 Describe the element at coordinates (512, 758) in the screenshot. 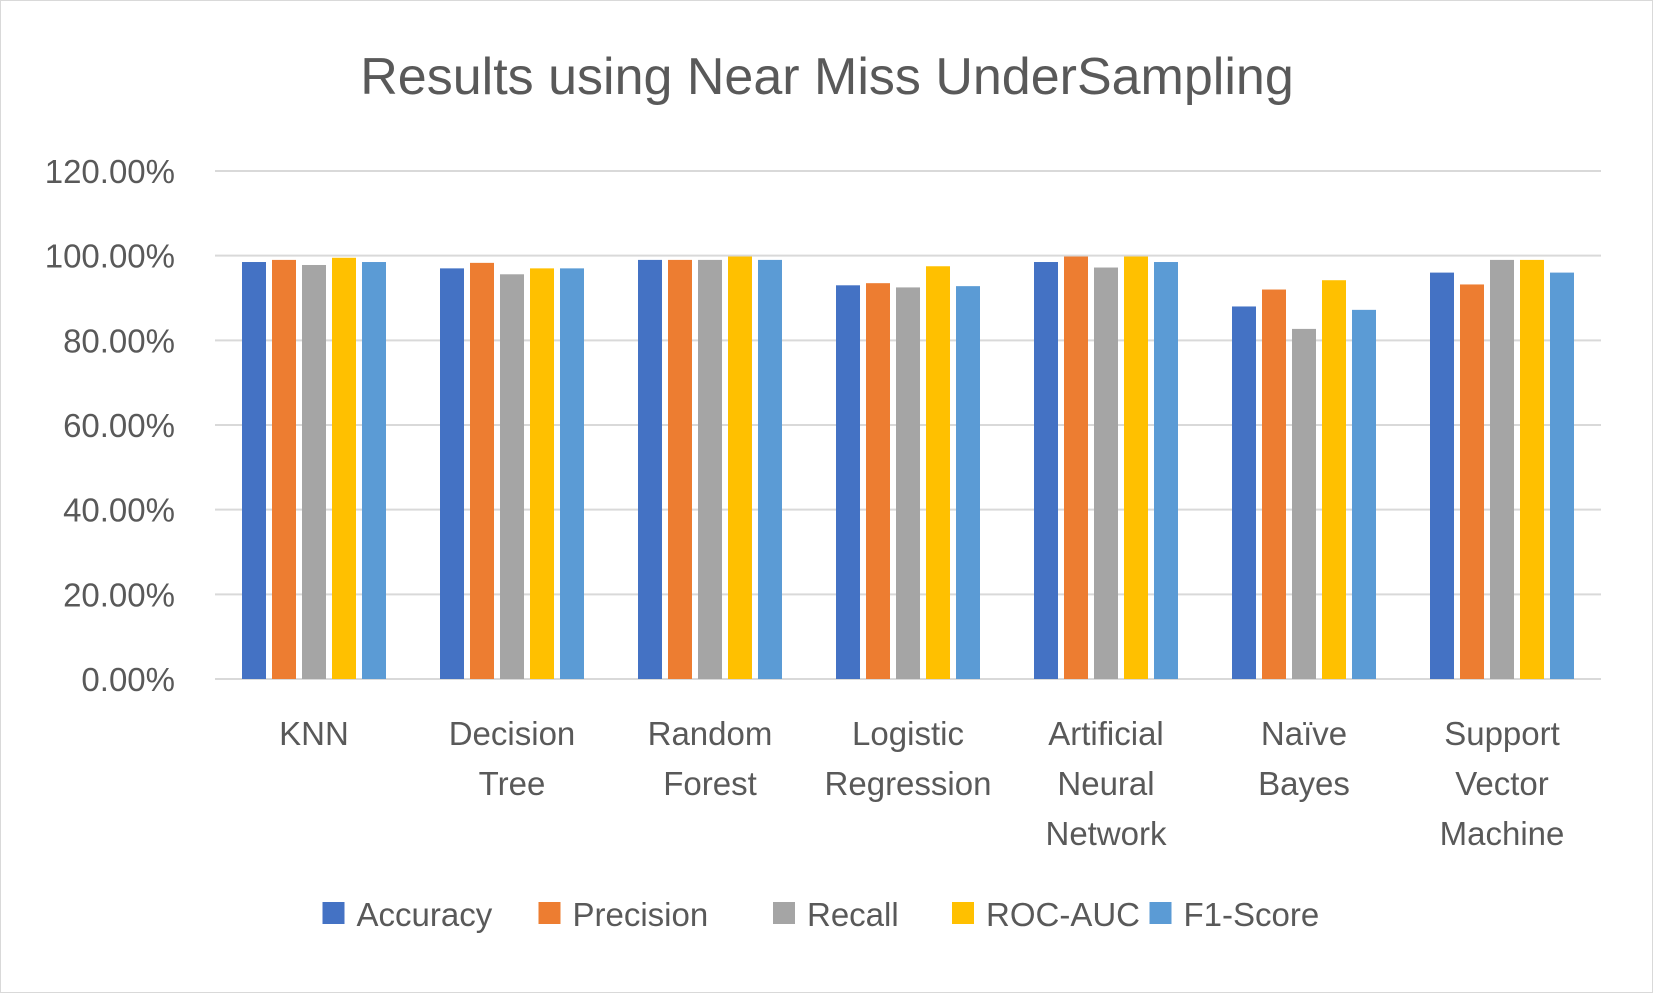

I see `x-category-label: Decision Tree` at that location.